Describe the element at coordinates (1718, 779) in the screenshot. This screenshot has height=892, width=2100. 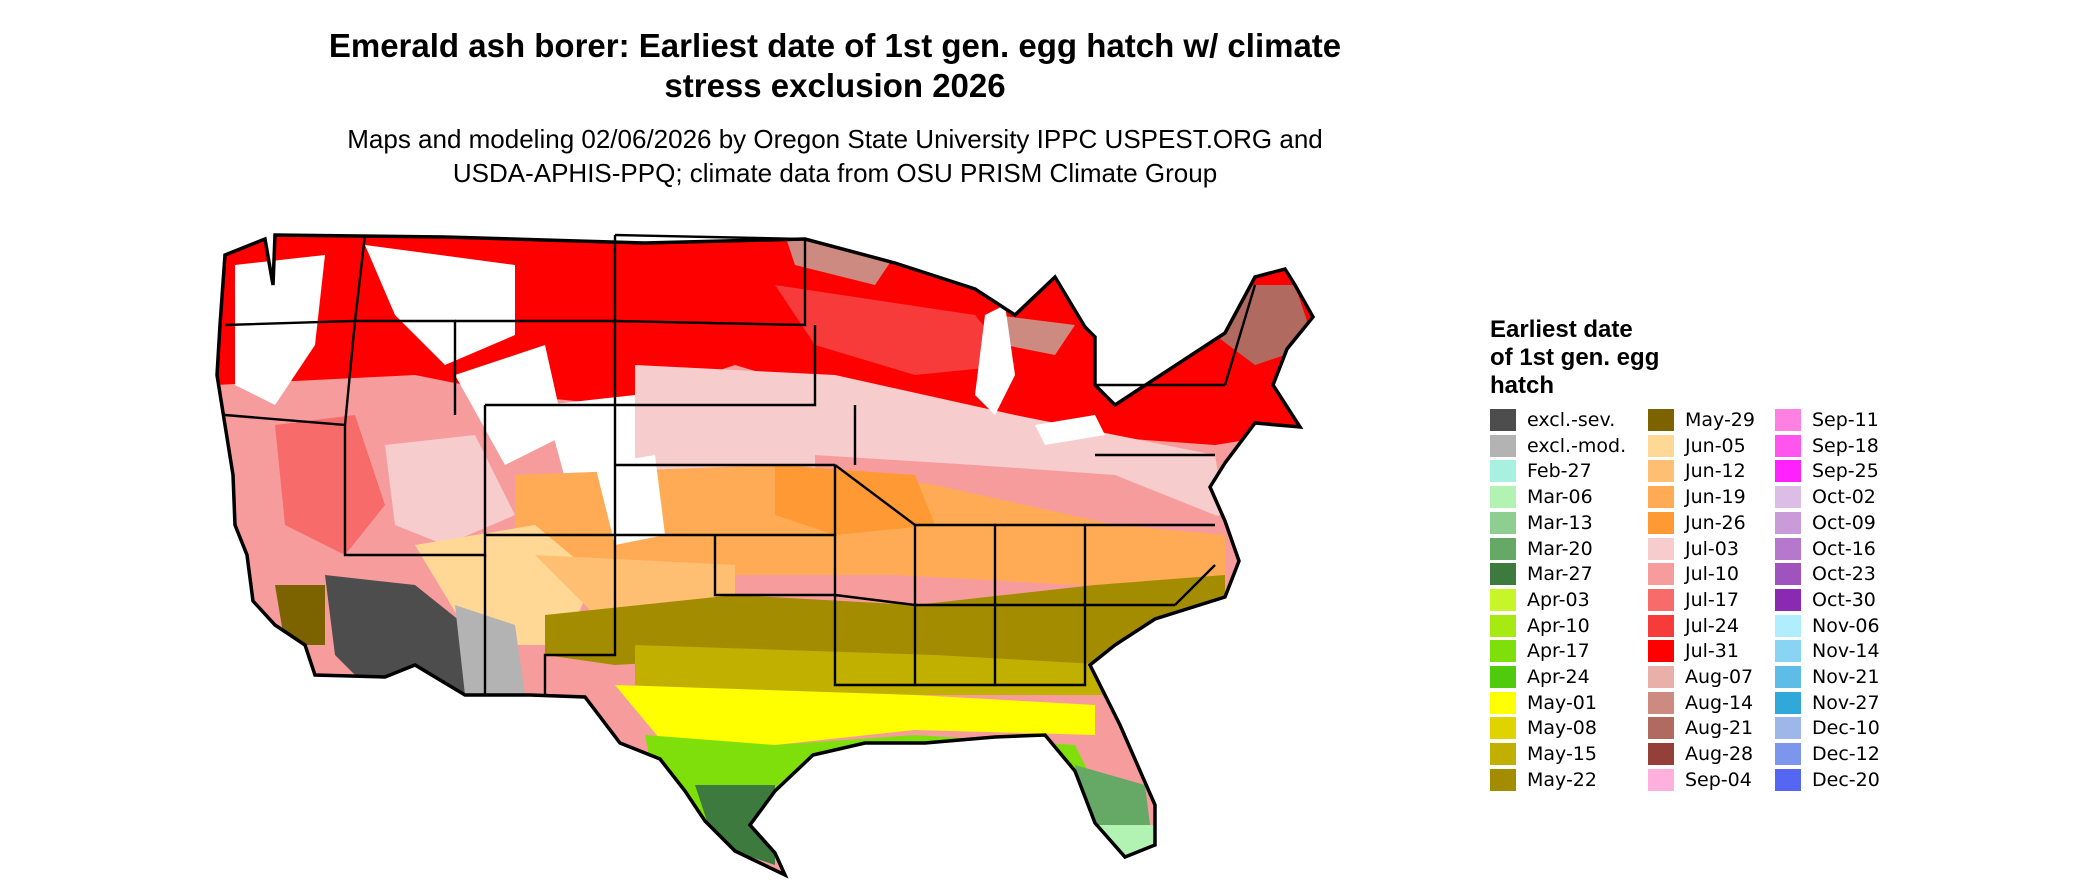
I see `legend-label: Sep-04` at that location.